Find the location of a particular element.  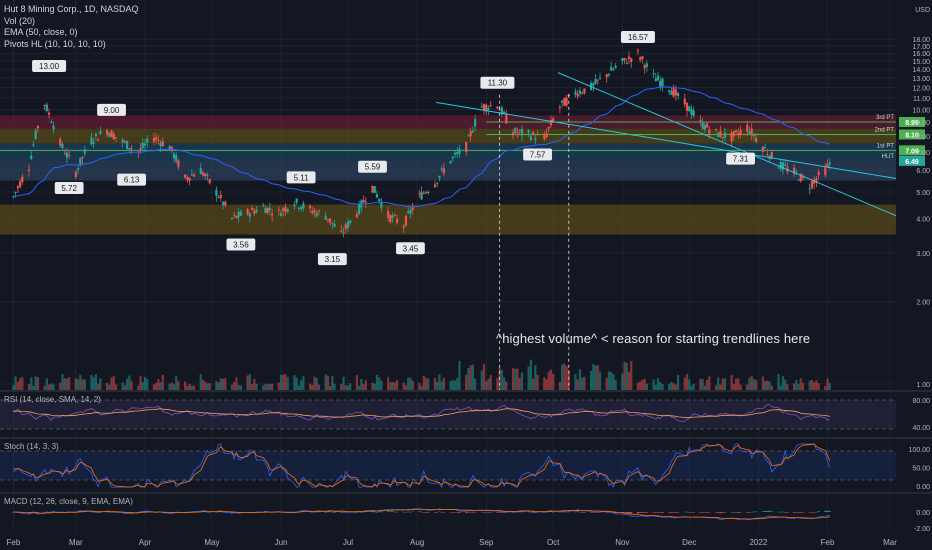

rsi-label: RSI (14, close, SMA, 14, 2) is located at coordinates (52, 399).